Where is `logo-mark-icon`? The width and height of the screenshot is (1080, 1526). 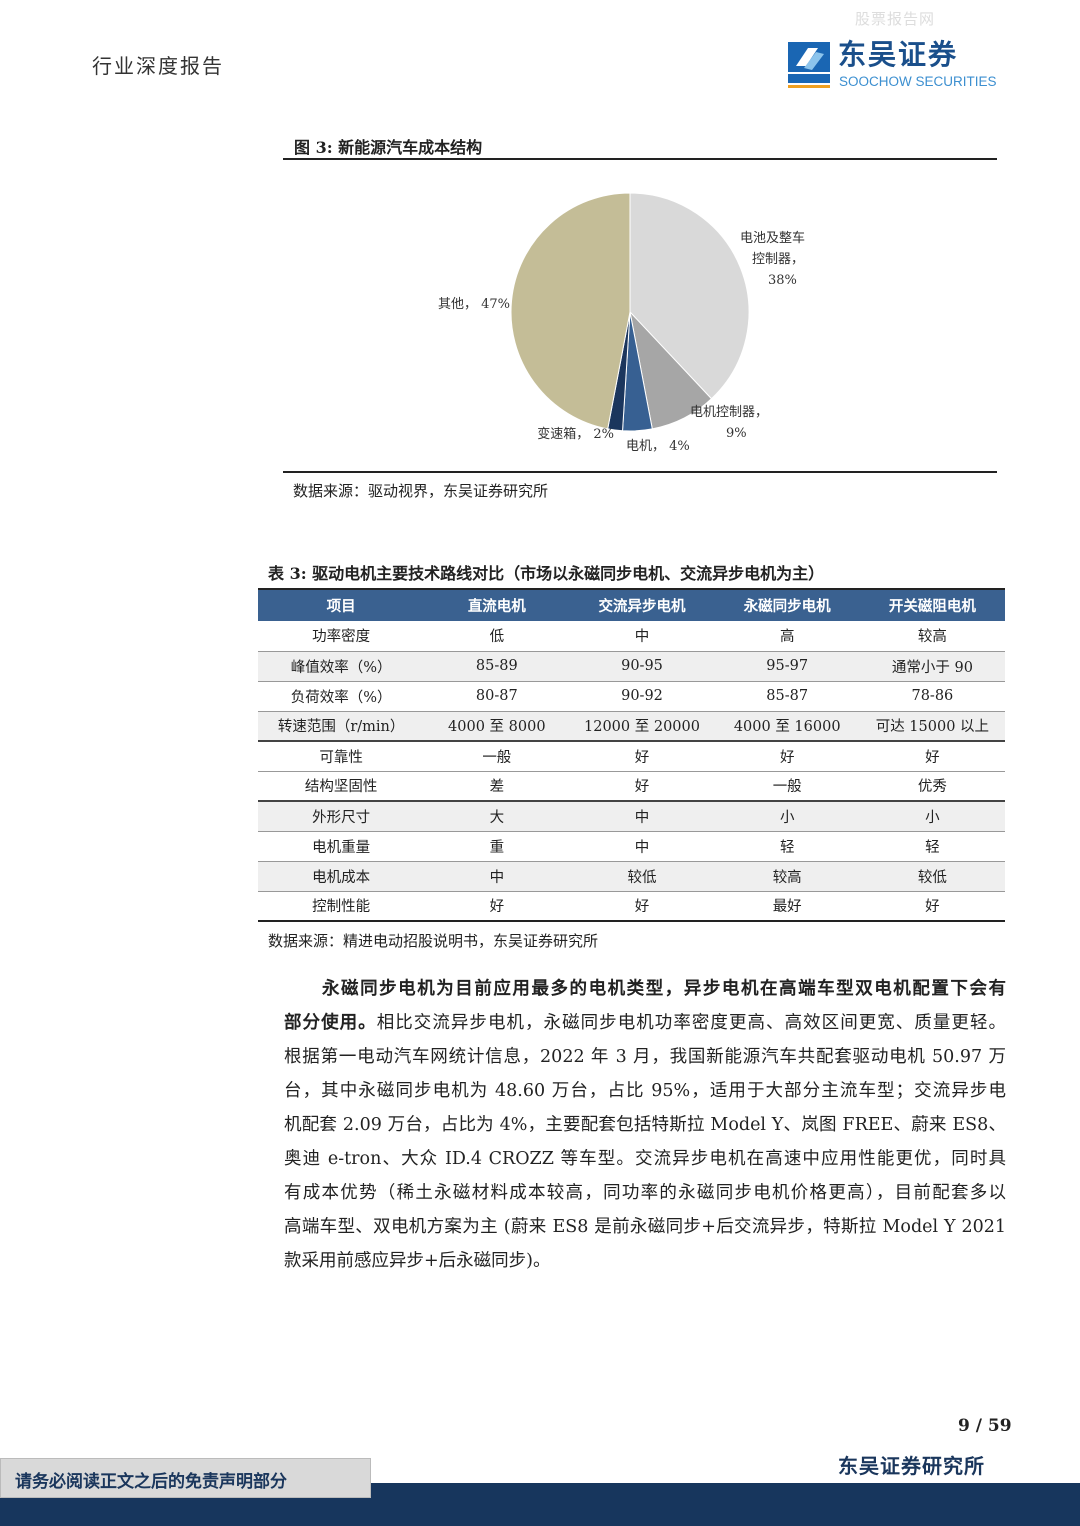
logo-mark-icon is located at coordinates (809, 65).